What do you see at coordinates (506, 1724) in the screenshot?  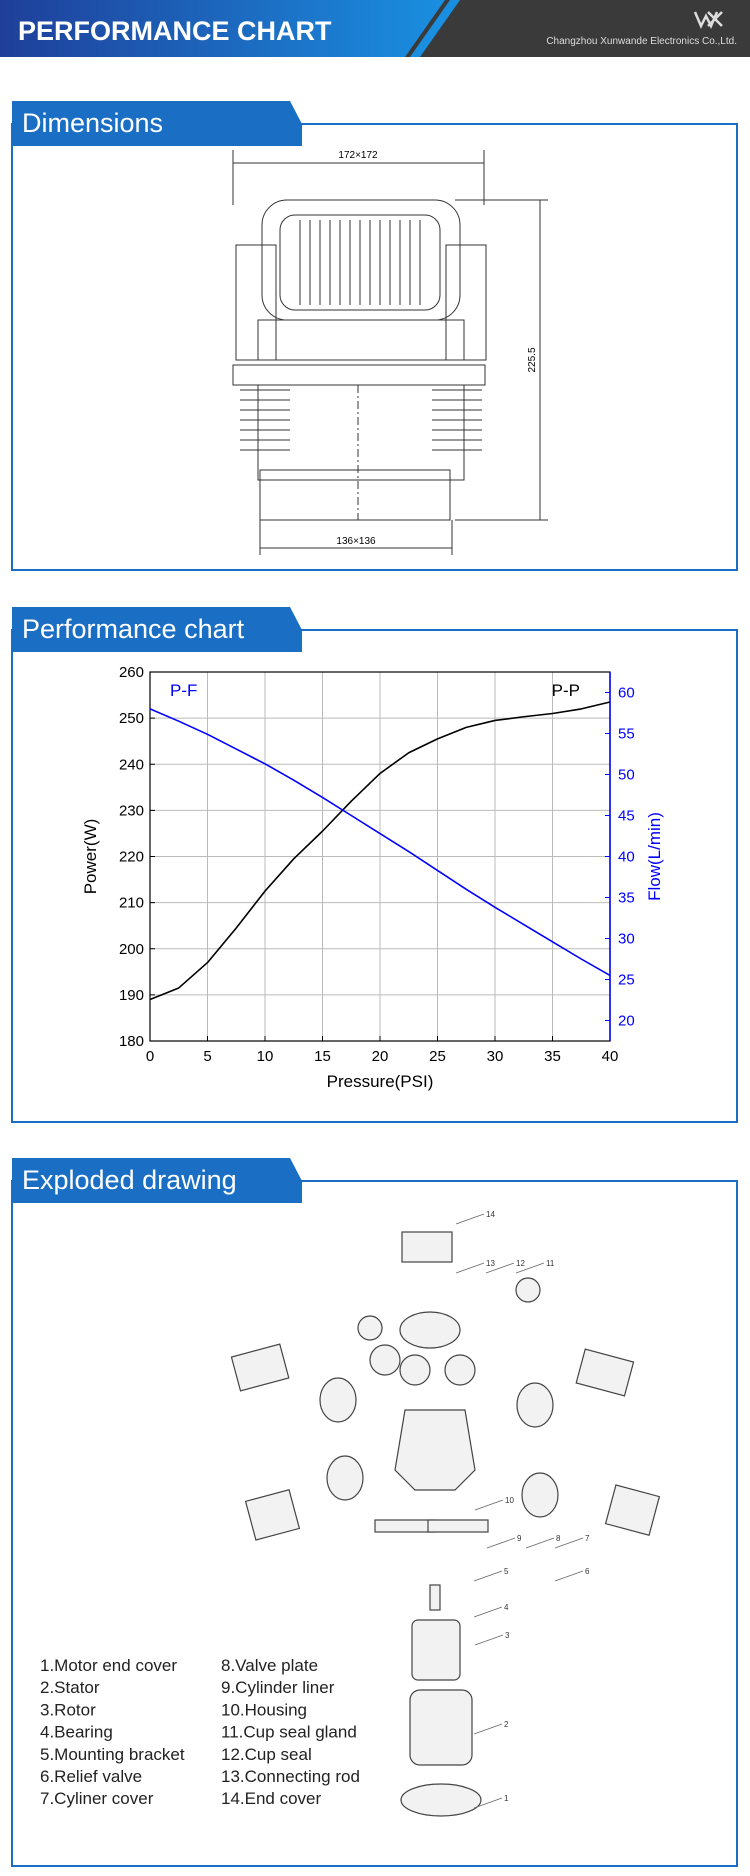 I see `callout-number: 2` at bounding box center [506, 1724].